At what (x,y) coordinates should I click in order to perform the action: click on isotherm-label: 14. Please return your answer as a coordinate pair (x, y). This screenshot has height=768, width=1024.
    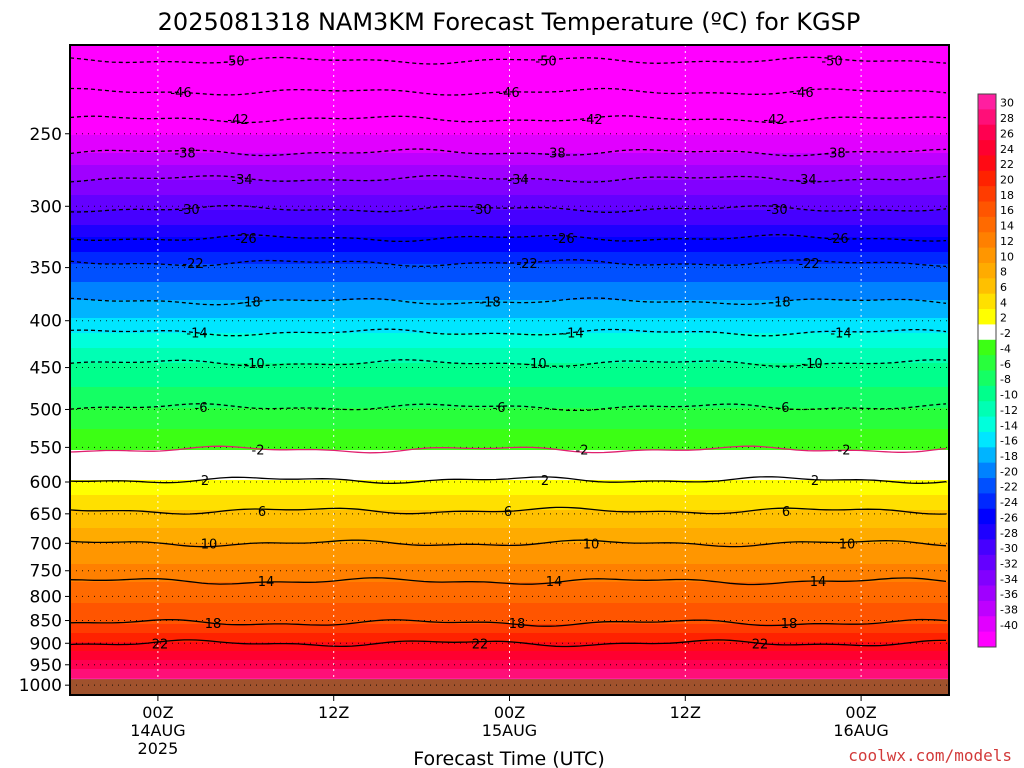
    Looking at the image, I should click on (818, 582).